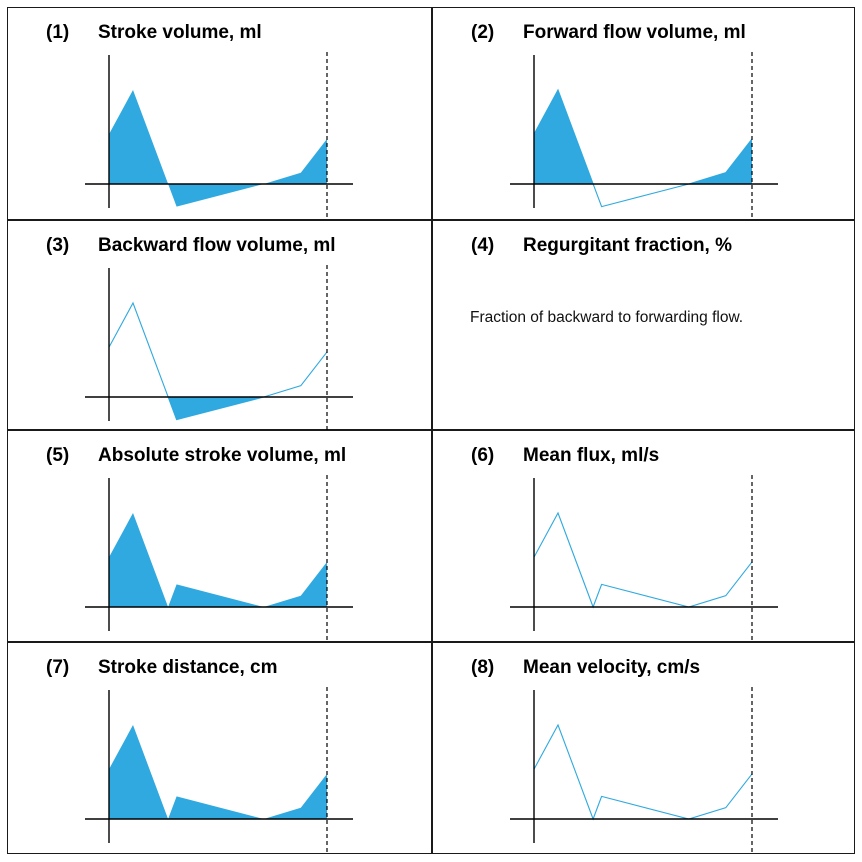 The height and width of the screenshot is (862, 862). I want to click on panel-number: (1), so click(58, 32).